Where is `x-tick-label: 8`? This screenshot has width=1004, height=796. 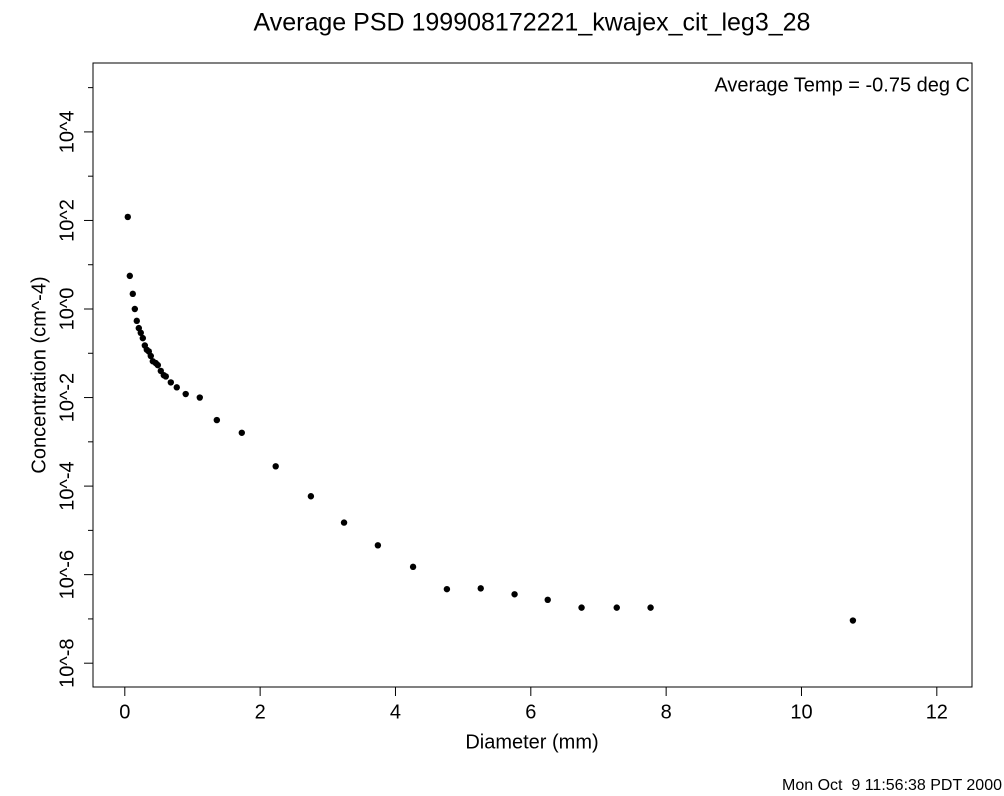
x-tick-label: 8 is located at coordinates (666, 712).